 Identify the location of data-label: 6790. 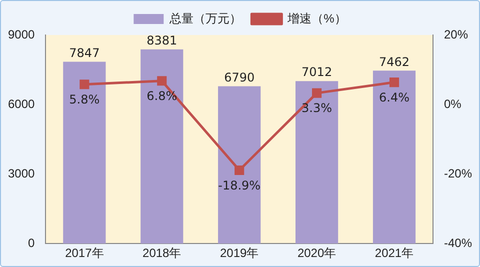
(239, 77).